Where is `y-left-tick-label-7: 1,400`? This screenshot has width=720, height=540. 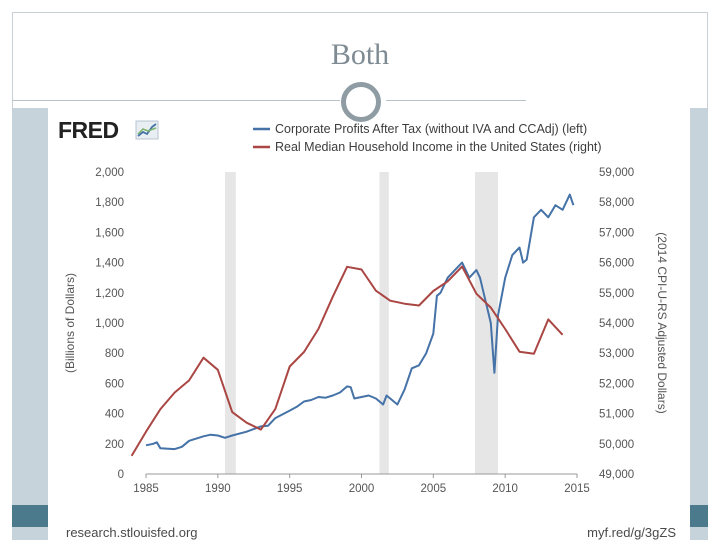 y-left-tick-label-7: 1,400 is located at coordinates (109, 264).